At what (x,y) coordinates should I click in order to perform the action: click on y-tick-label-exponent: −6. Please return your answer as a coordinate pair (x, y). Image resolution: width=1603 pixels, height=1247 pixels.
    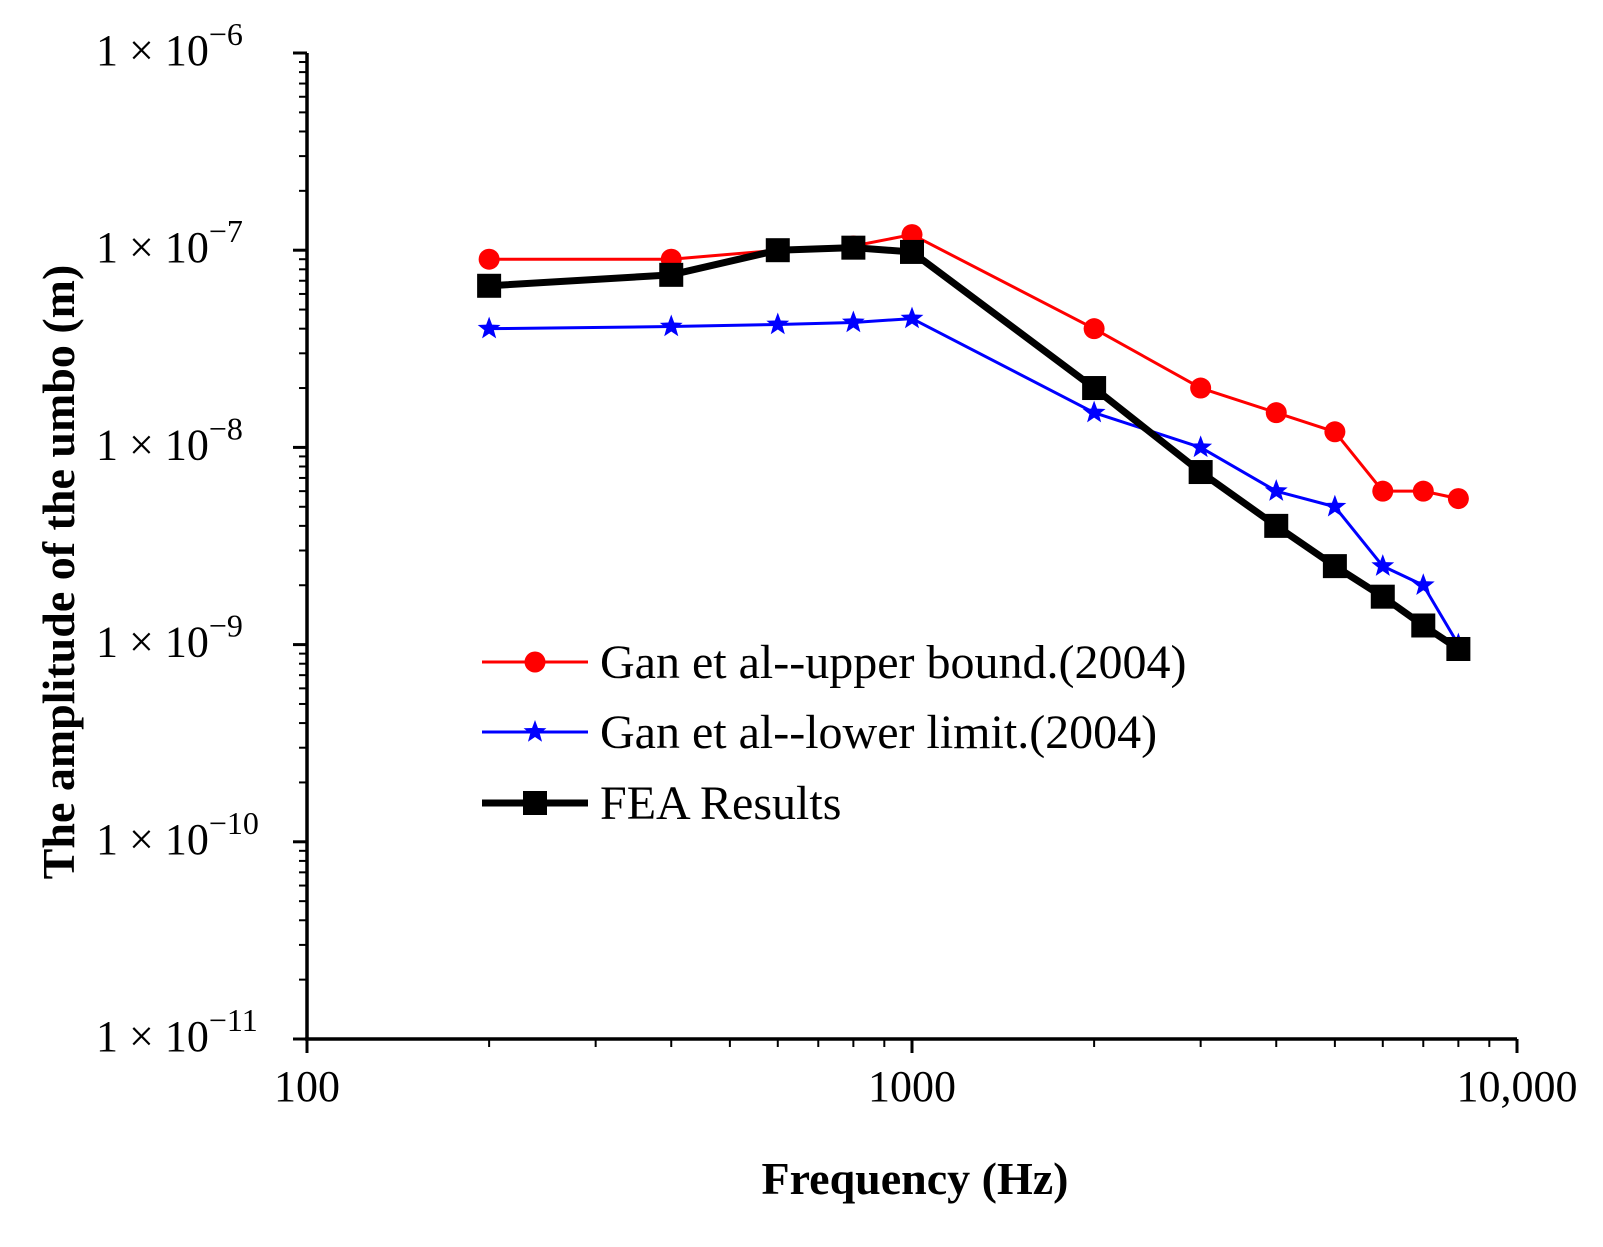
    Looking at the image, I should click on (226, 34).